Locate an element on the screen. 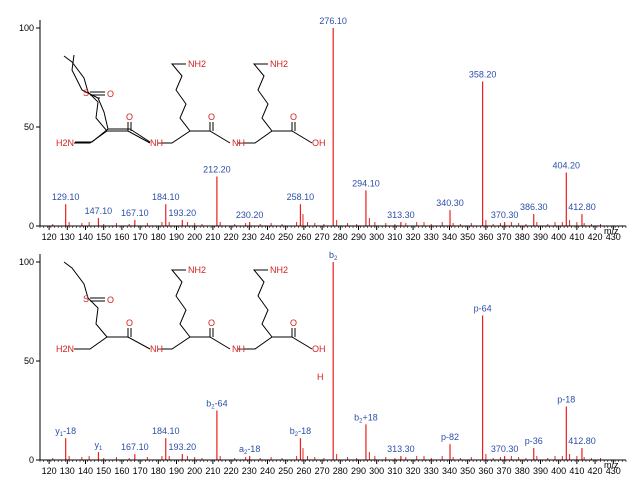  top-peak-label: 276.10 is located at coordinates (333, 21).